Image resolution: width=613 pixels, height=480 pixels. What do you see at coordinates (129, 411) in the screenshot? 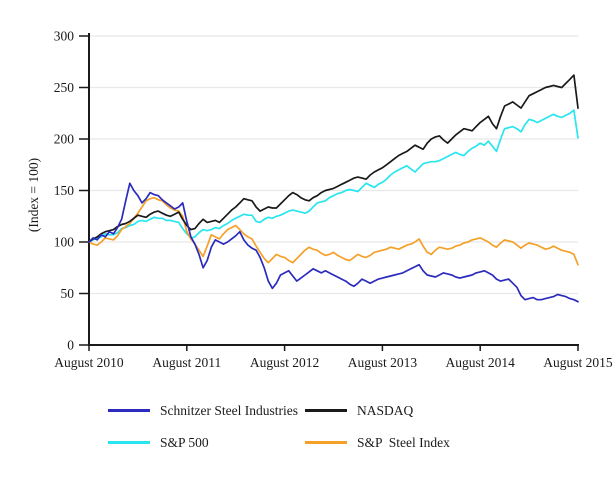
I see `legend-swatch-schnitzer` at bounding box center [129, 411].